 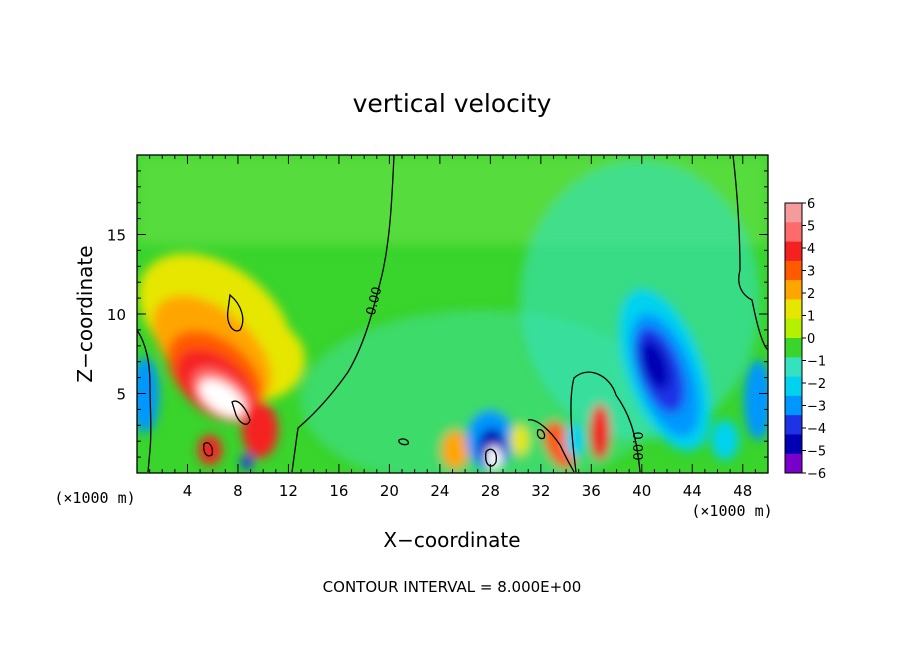 I want to click on y-tick-label: 5, so click(x=121, y=395).